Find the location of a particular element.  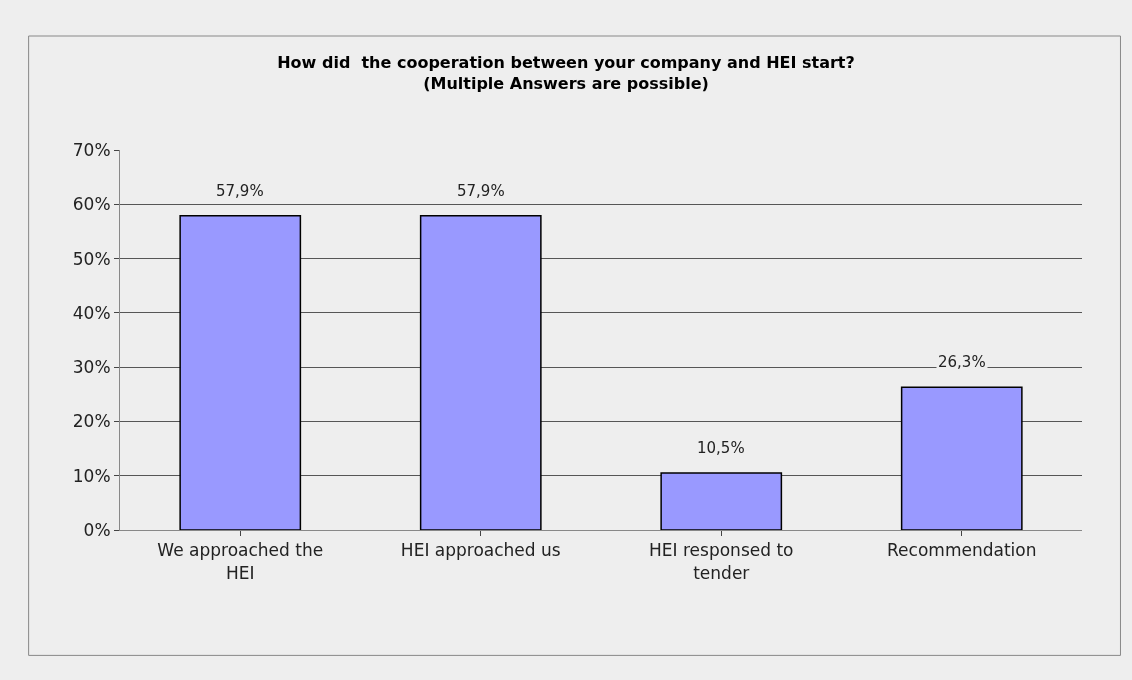

y-tick-label: 30% is located at coordinates (91, 367).